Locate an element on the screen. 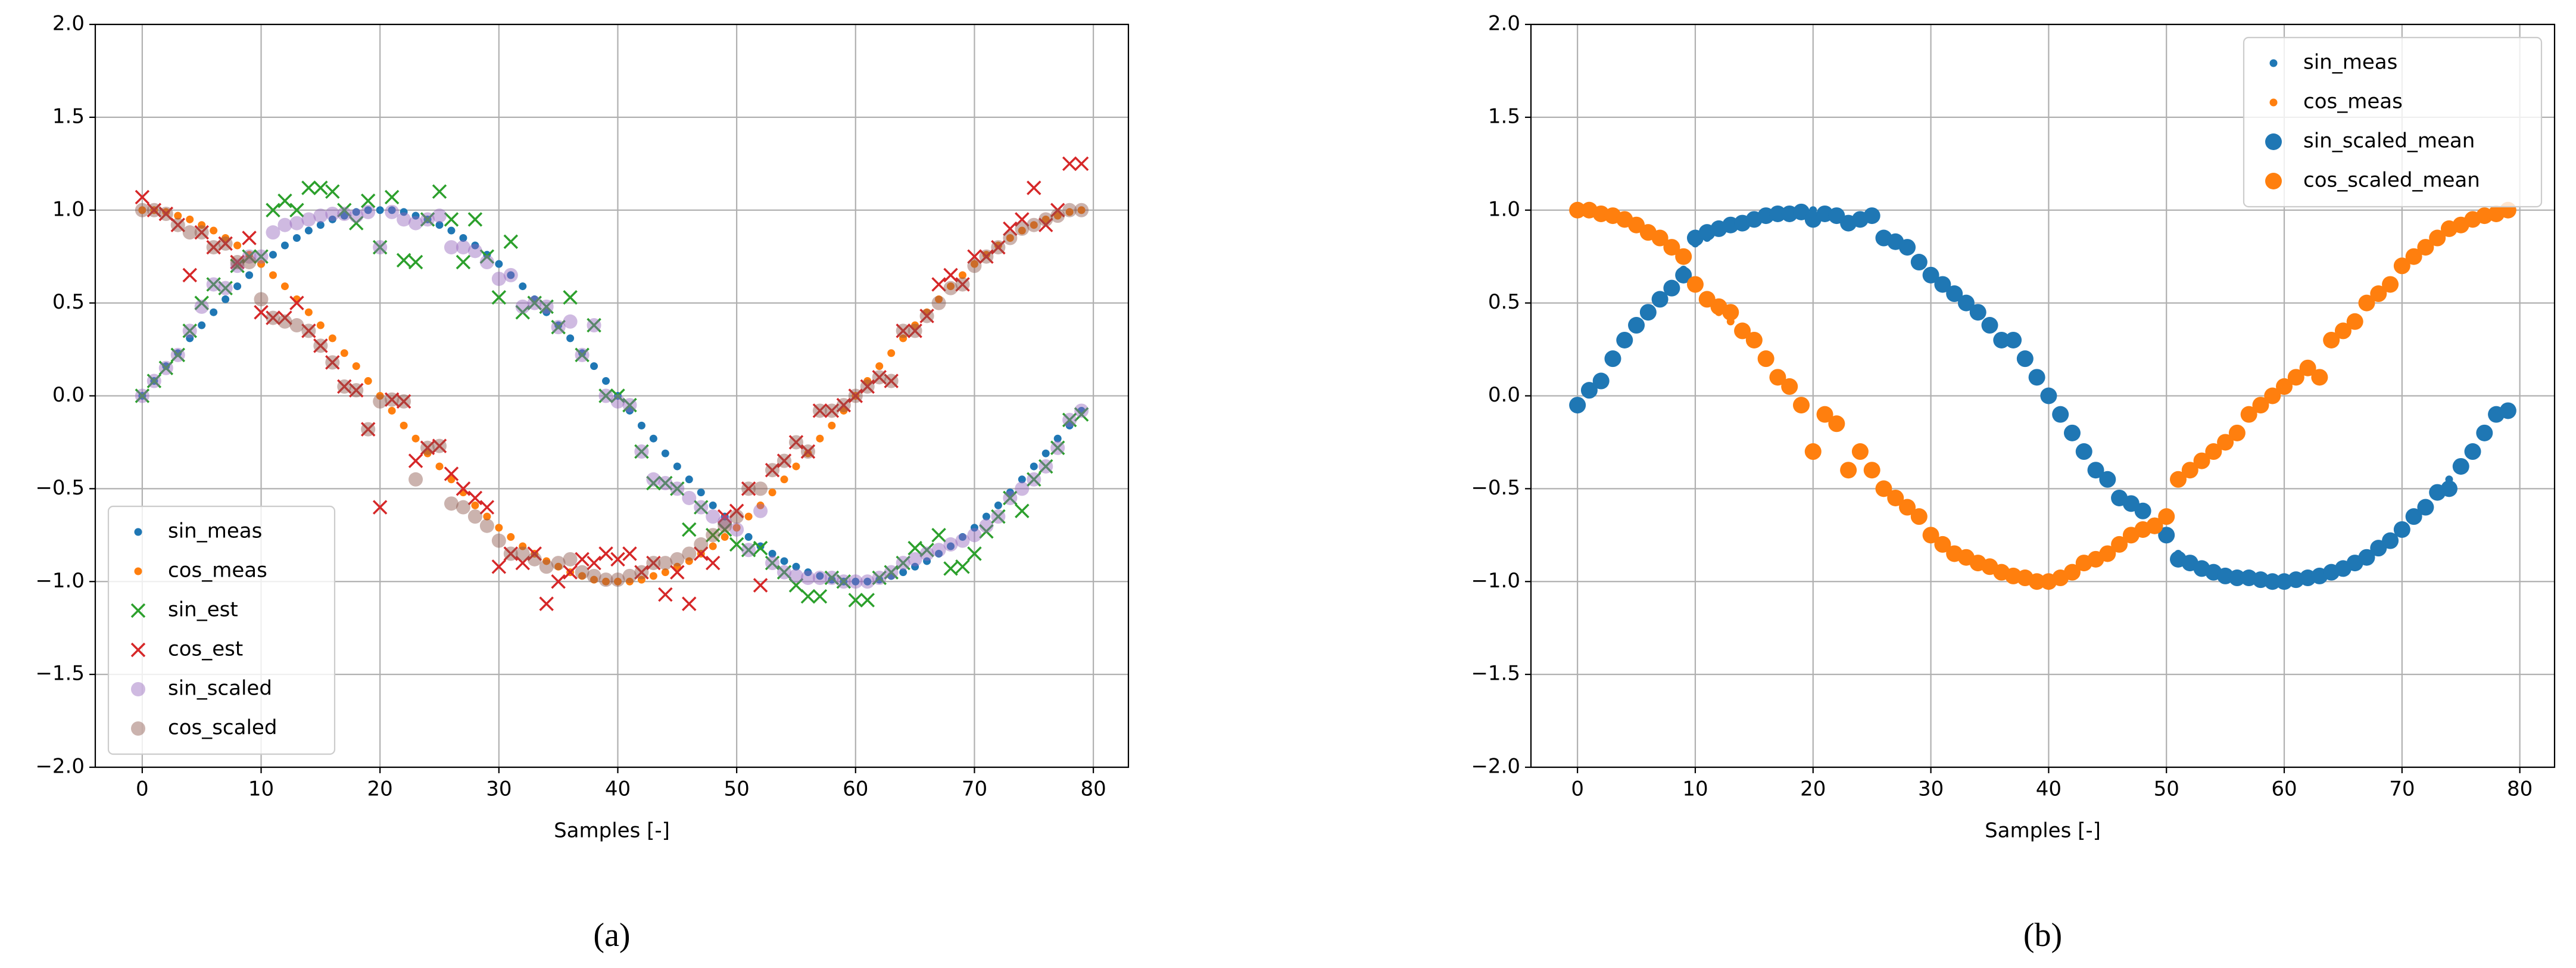 This screenshot has height=968, width=2576. x-axis-label: Samples [-] is located at coordinates (2043, 831).